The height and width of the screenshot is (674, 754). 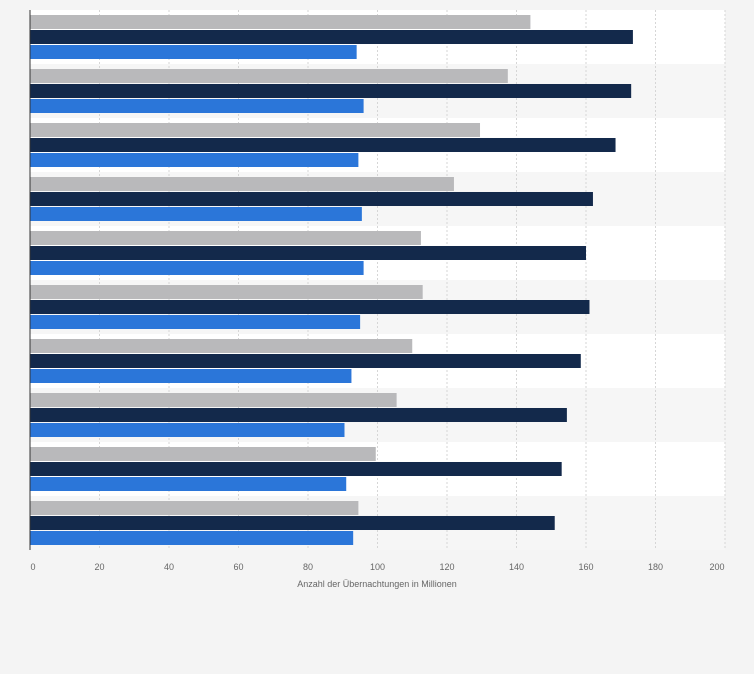 What do you see at coordinates (585, 567) in the screenshot?
I see `x-tick-label: 160` at bounding box center [585, 567].